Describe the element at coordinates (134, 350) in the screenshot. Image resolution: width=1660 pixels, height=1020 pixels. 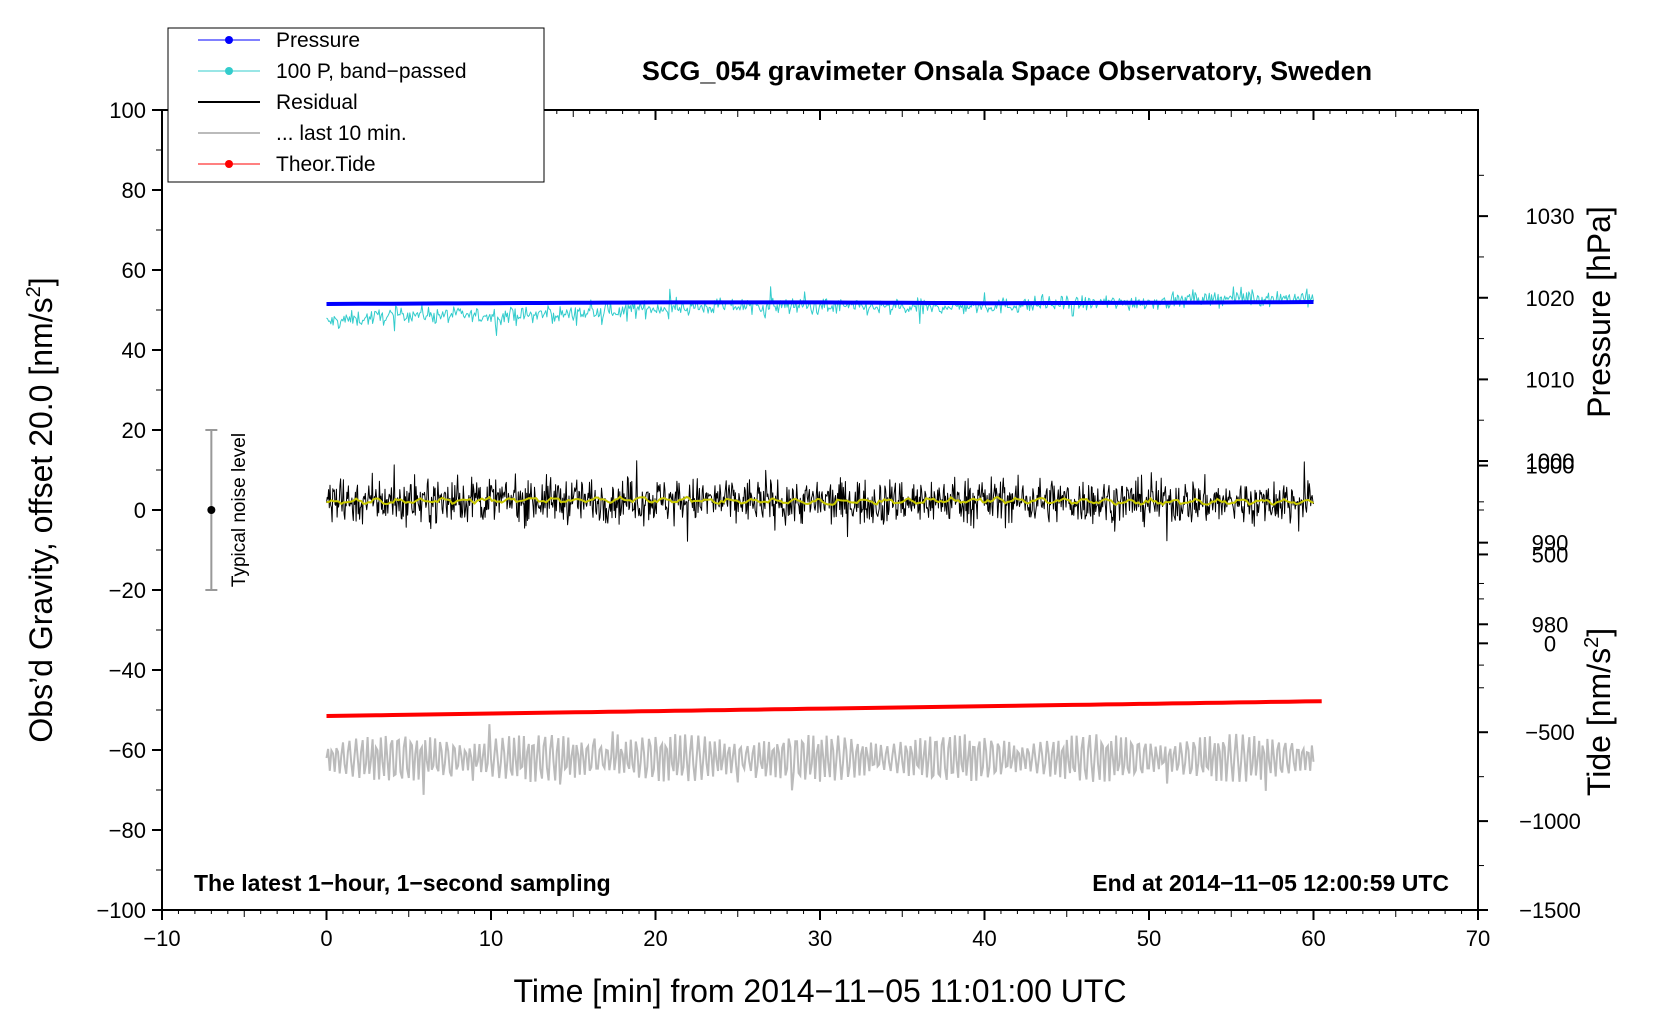
I see `y-tick-label: 40` at that location.